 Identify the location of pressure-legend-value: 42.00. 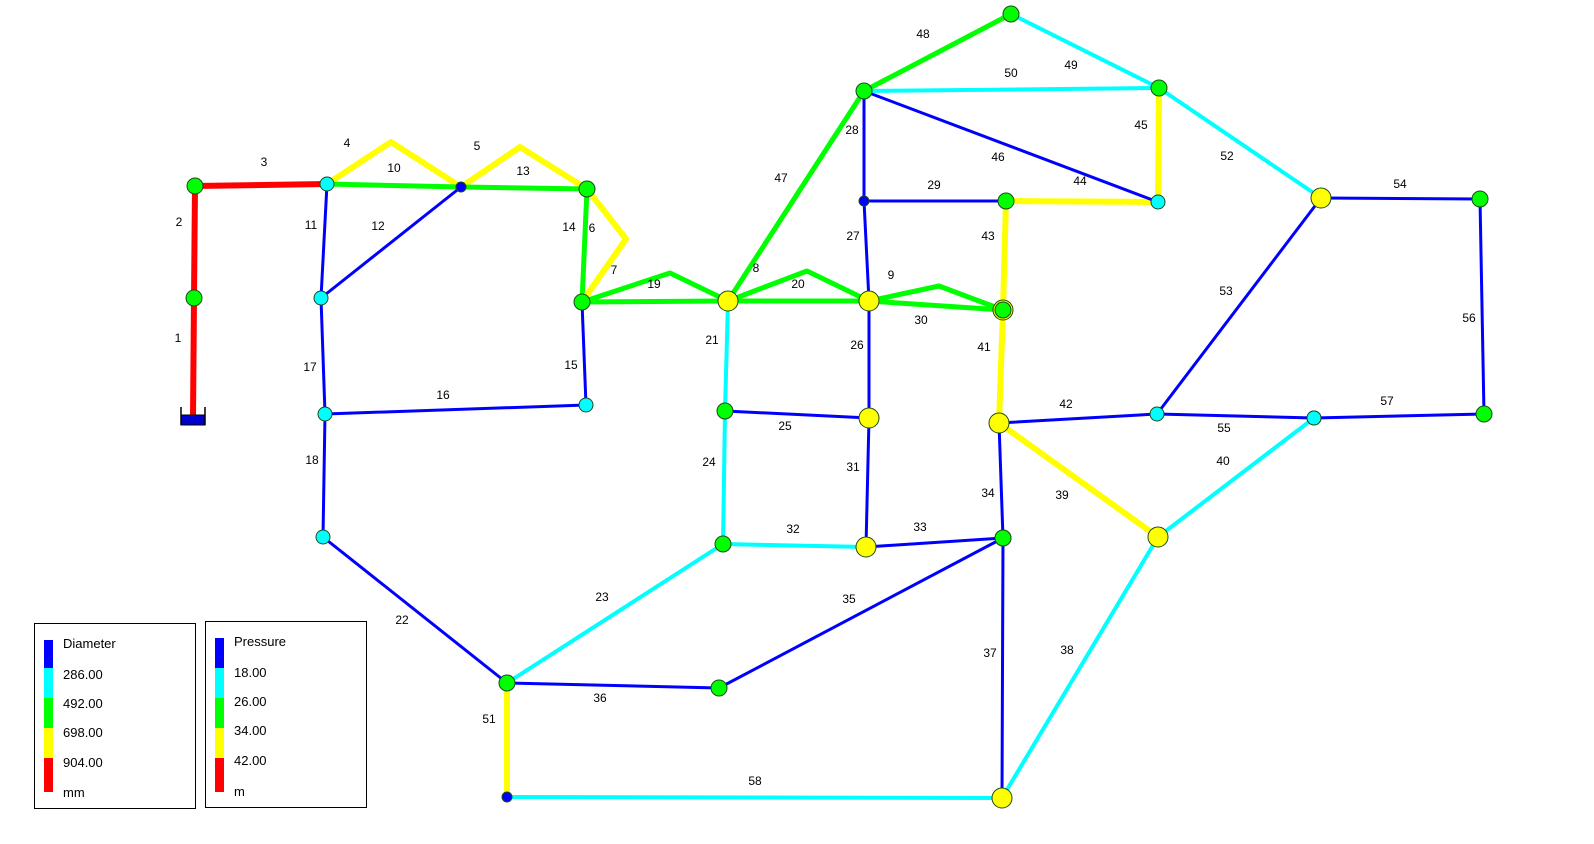
(250, 760).